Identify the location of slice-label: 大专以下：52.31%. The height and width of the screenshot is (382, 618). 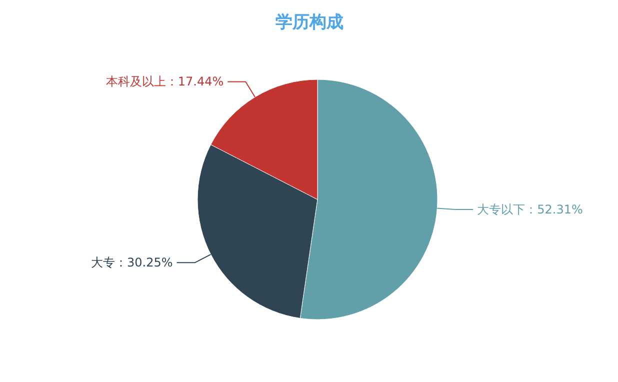
(530, 209).